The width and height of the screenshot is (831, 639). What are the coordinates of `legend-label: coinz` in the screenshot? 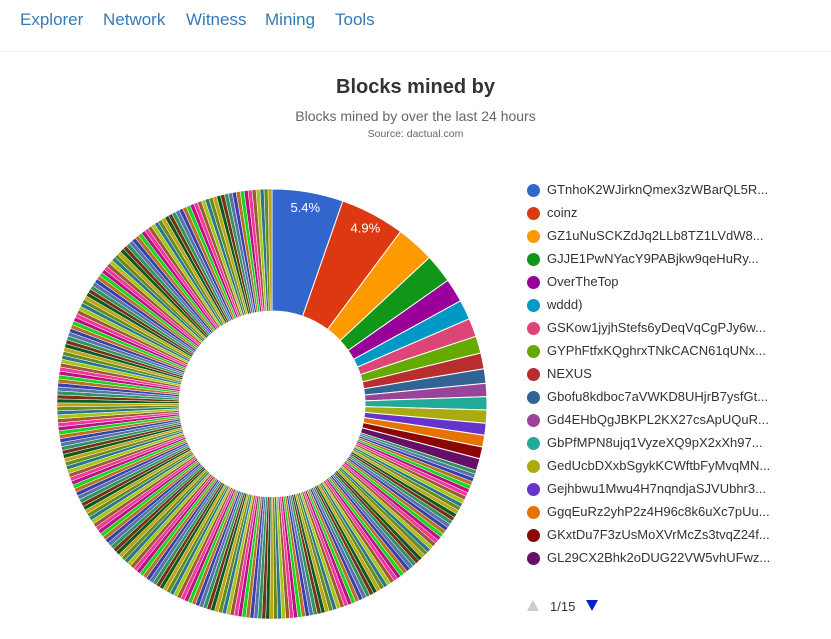 It's located at (562, 212).